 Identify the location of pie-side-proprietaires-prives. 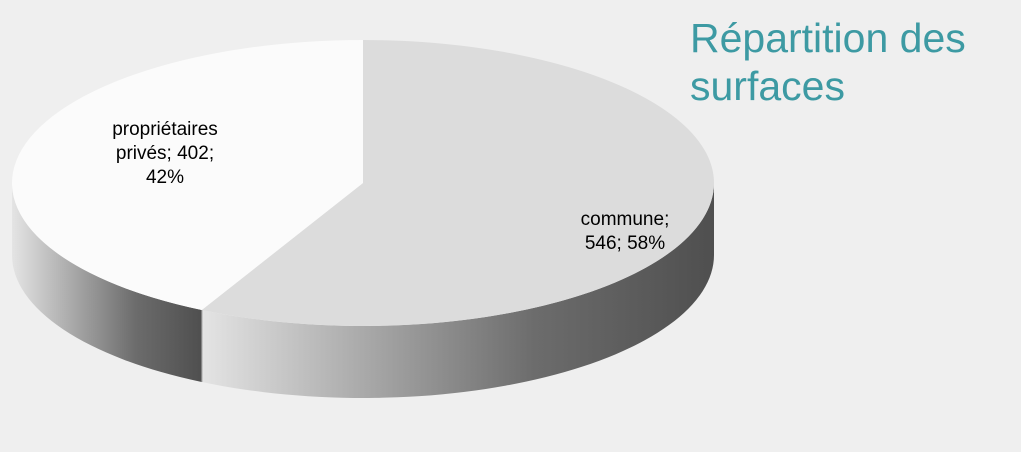
(107, 283).